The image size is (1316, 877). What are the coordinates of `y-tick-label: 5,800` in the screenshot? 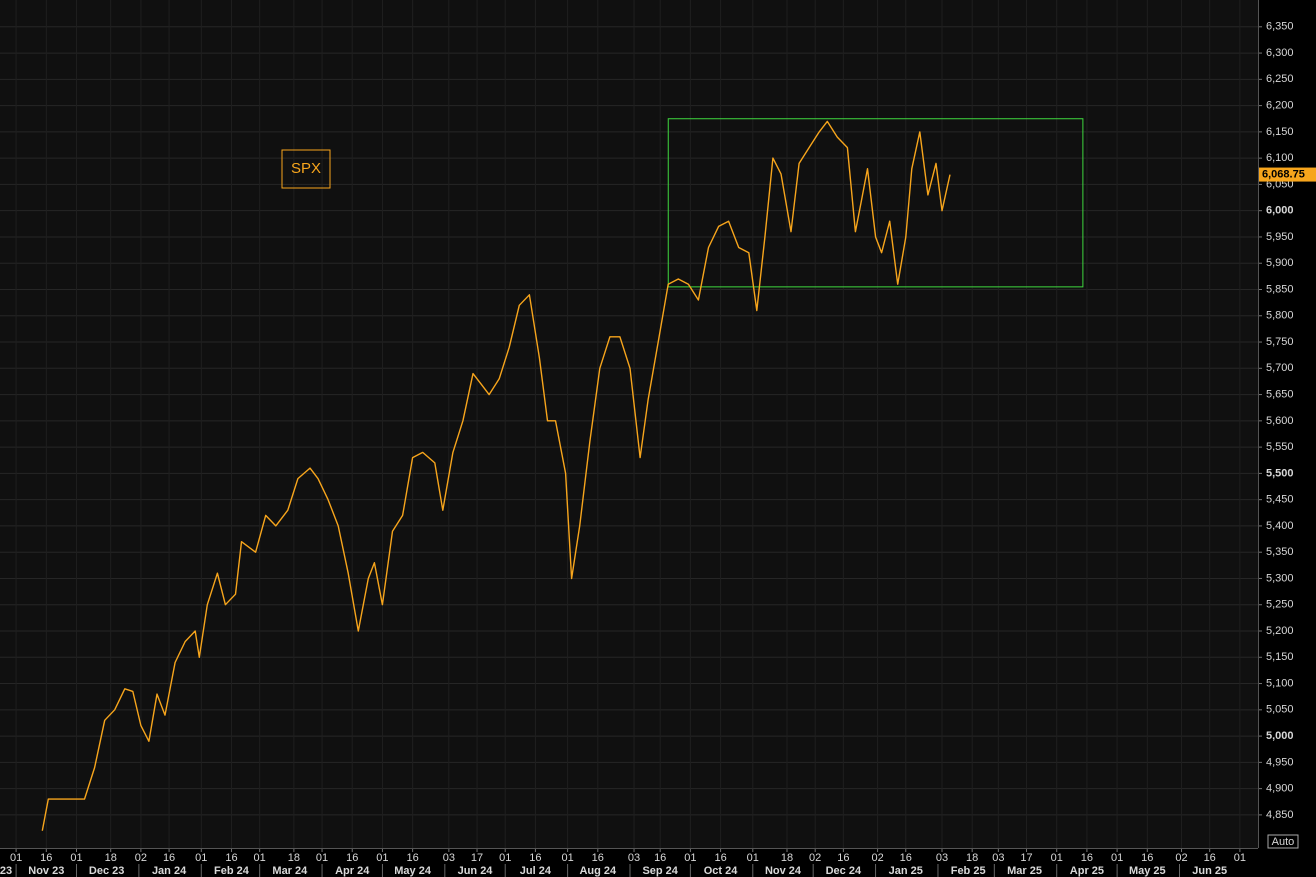 It's located at (1280, 316).